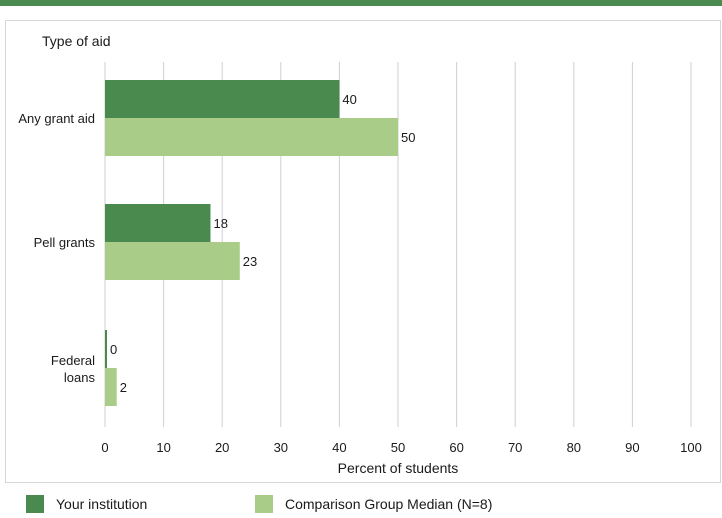 This screenshot has height=518, width=722. Describe the element at coordinates (339, 447) in the screenshot. I see `x-tick-label: 40` at that location.